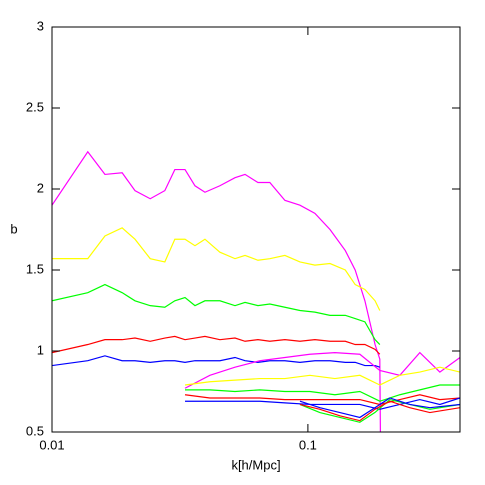 The height and width of the screenshot is (485, 485). What do you see at coordinates (13, 228) in the screenshot?
I see `y-axis-label: b` at bounding box center [13, 228].